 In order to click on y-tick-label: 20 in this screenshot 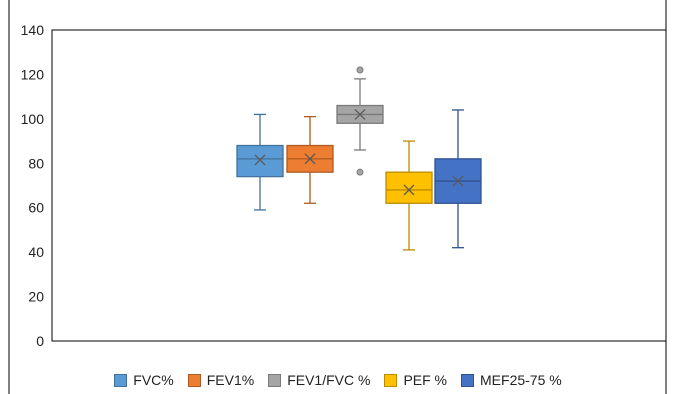, I will do `click(36, 297)`.